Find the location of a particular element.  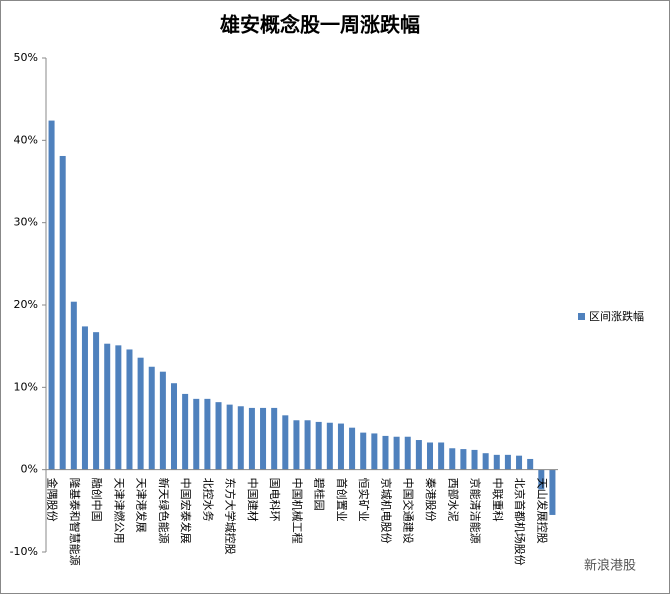

x-tick-label: 首创置业 is located at coordinates (342, 500).